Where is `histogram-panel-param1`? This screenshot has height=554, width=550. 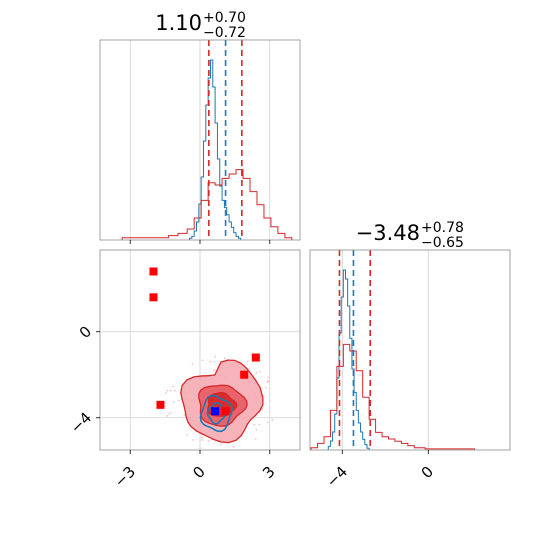
histogram-panel-param1 is located at coordinates (200, 141).